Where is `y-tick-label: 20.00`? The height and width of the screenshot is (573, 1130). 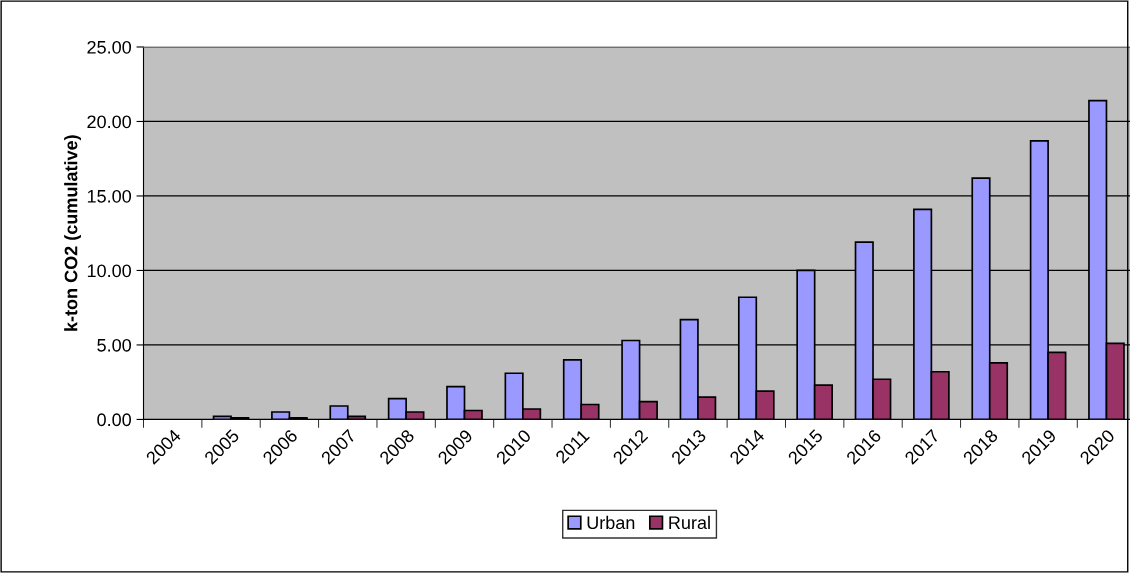 y-tick-label: 20.00 is located at coordinates (109, 122).